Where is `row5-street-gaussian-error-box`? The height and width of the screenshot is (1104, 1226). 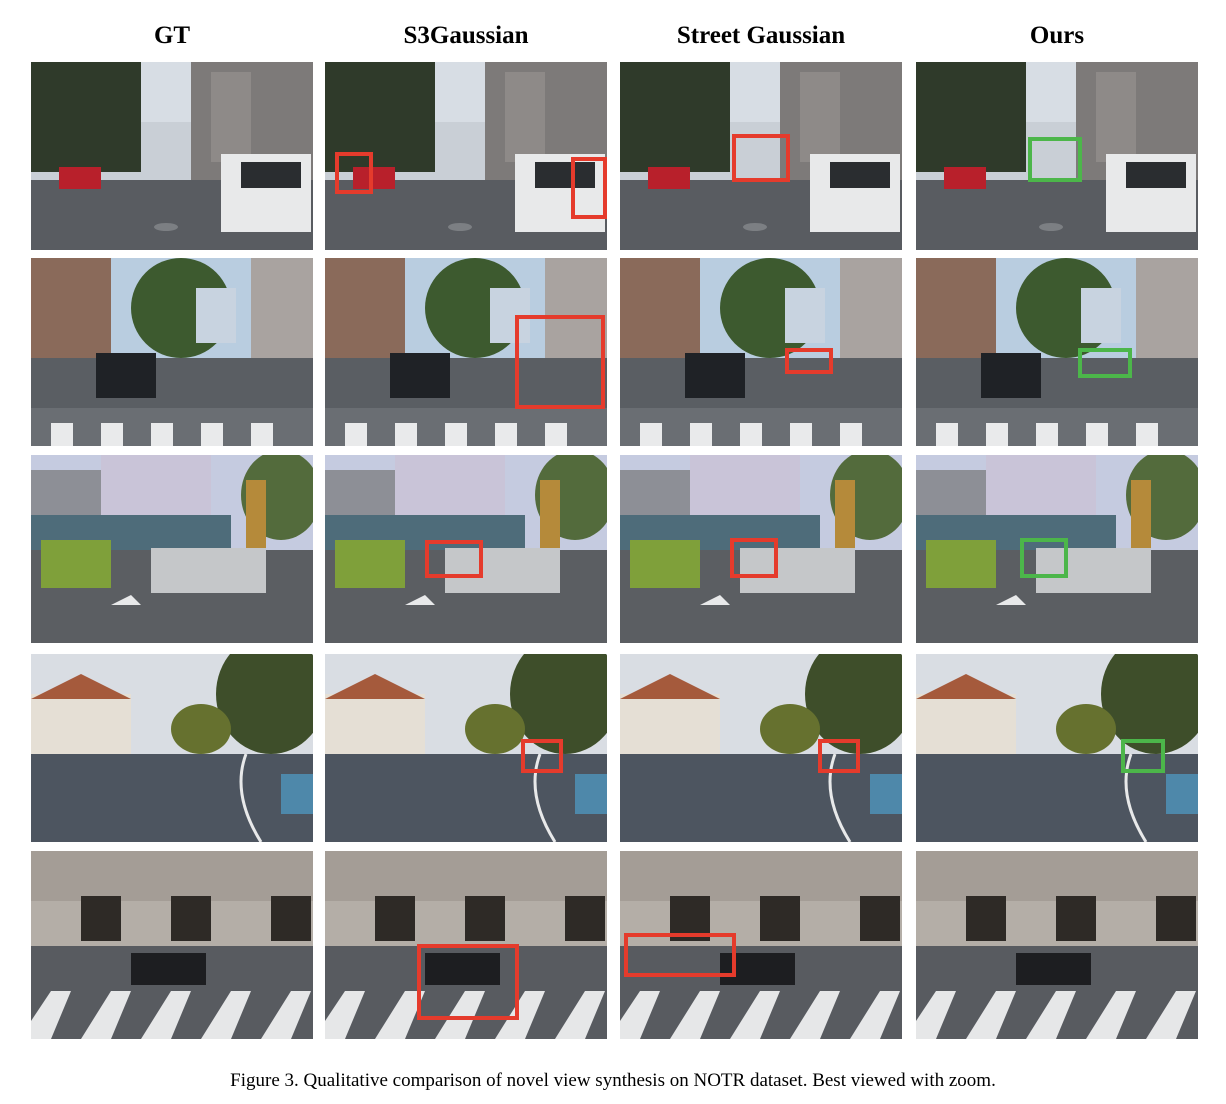
row5-street-gaussian-error-box is located at coordinates (680, 955).